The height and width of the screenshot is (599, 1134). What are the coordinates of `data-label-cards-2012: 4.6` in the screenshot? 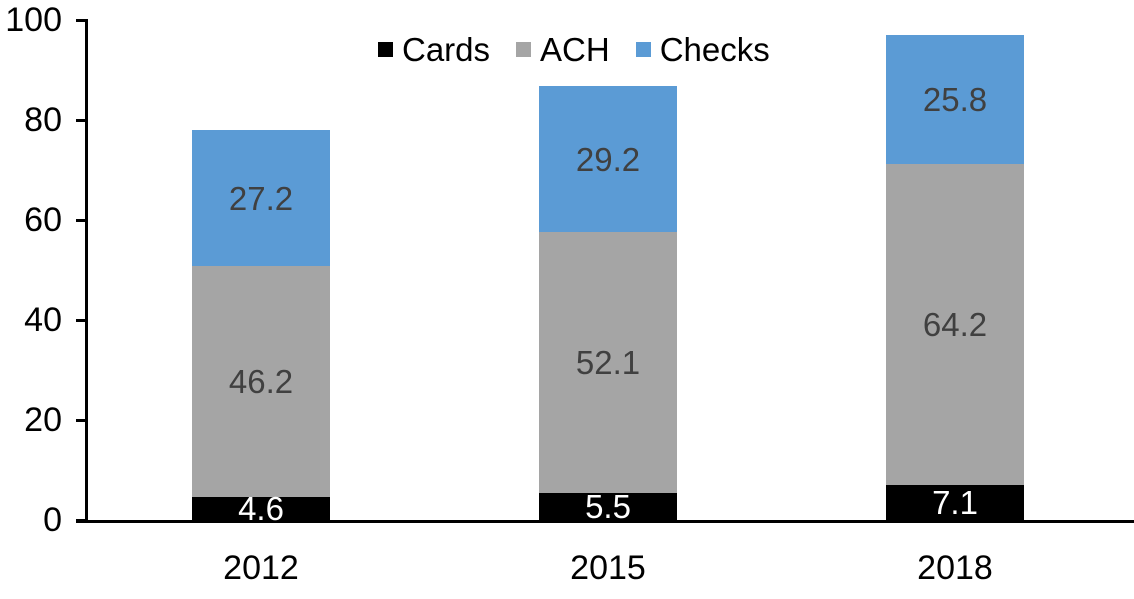 It's located at (261, 508).